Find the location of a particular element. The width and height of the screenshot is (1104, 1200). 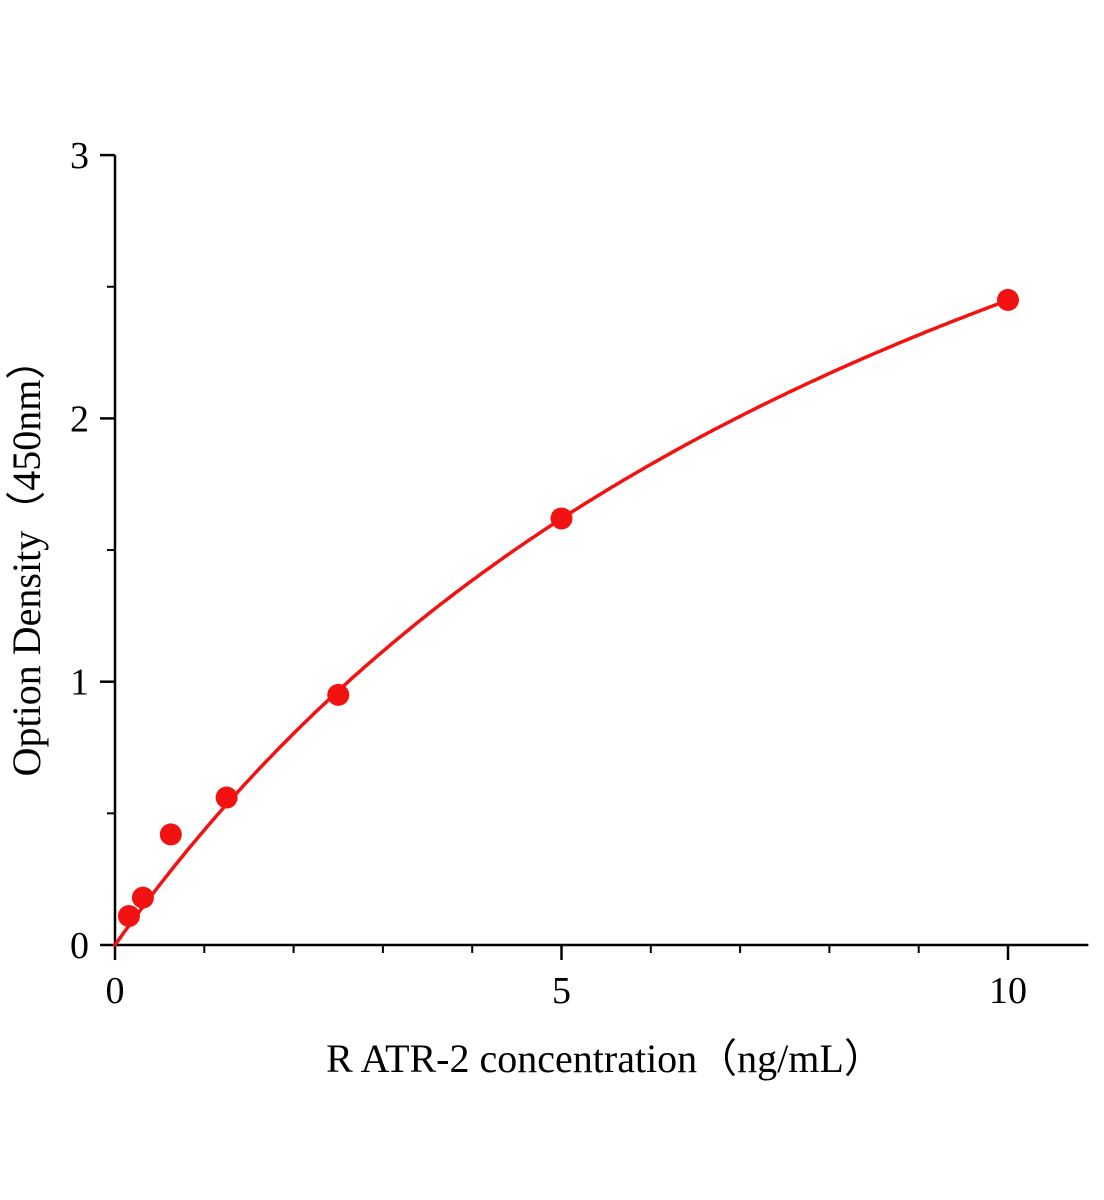

y-tick-label: 0 is located at coordinates (79, 946).